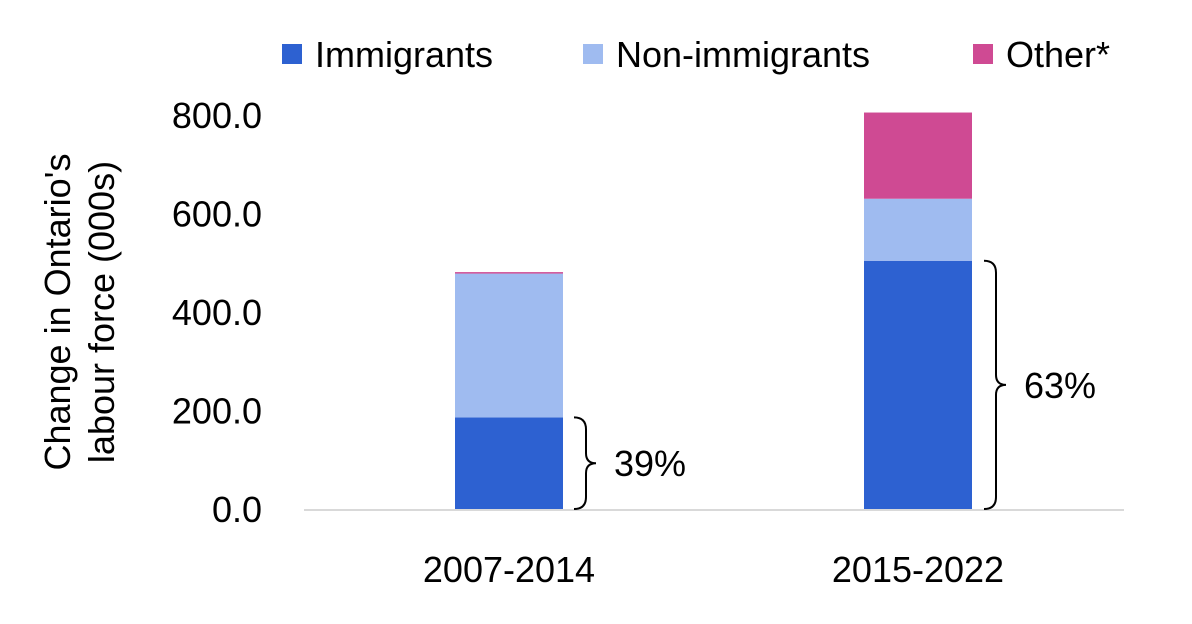  I want to click on x-tick-label: 2015-2022, so click(918, 569).